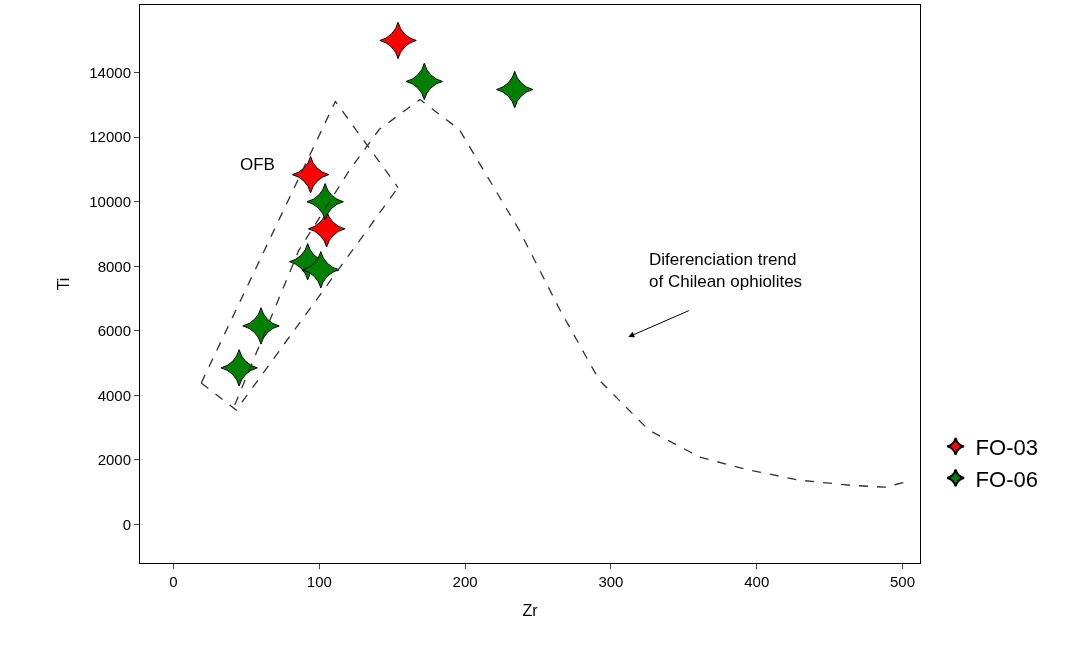 This screenshot has width=1092, height=648. What do you see at coordinates (530, 610) in the screenshot?
I see `x-axis-title: Zr` at bounding box center [530, 610].